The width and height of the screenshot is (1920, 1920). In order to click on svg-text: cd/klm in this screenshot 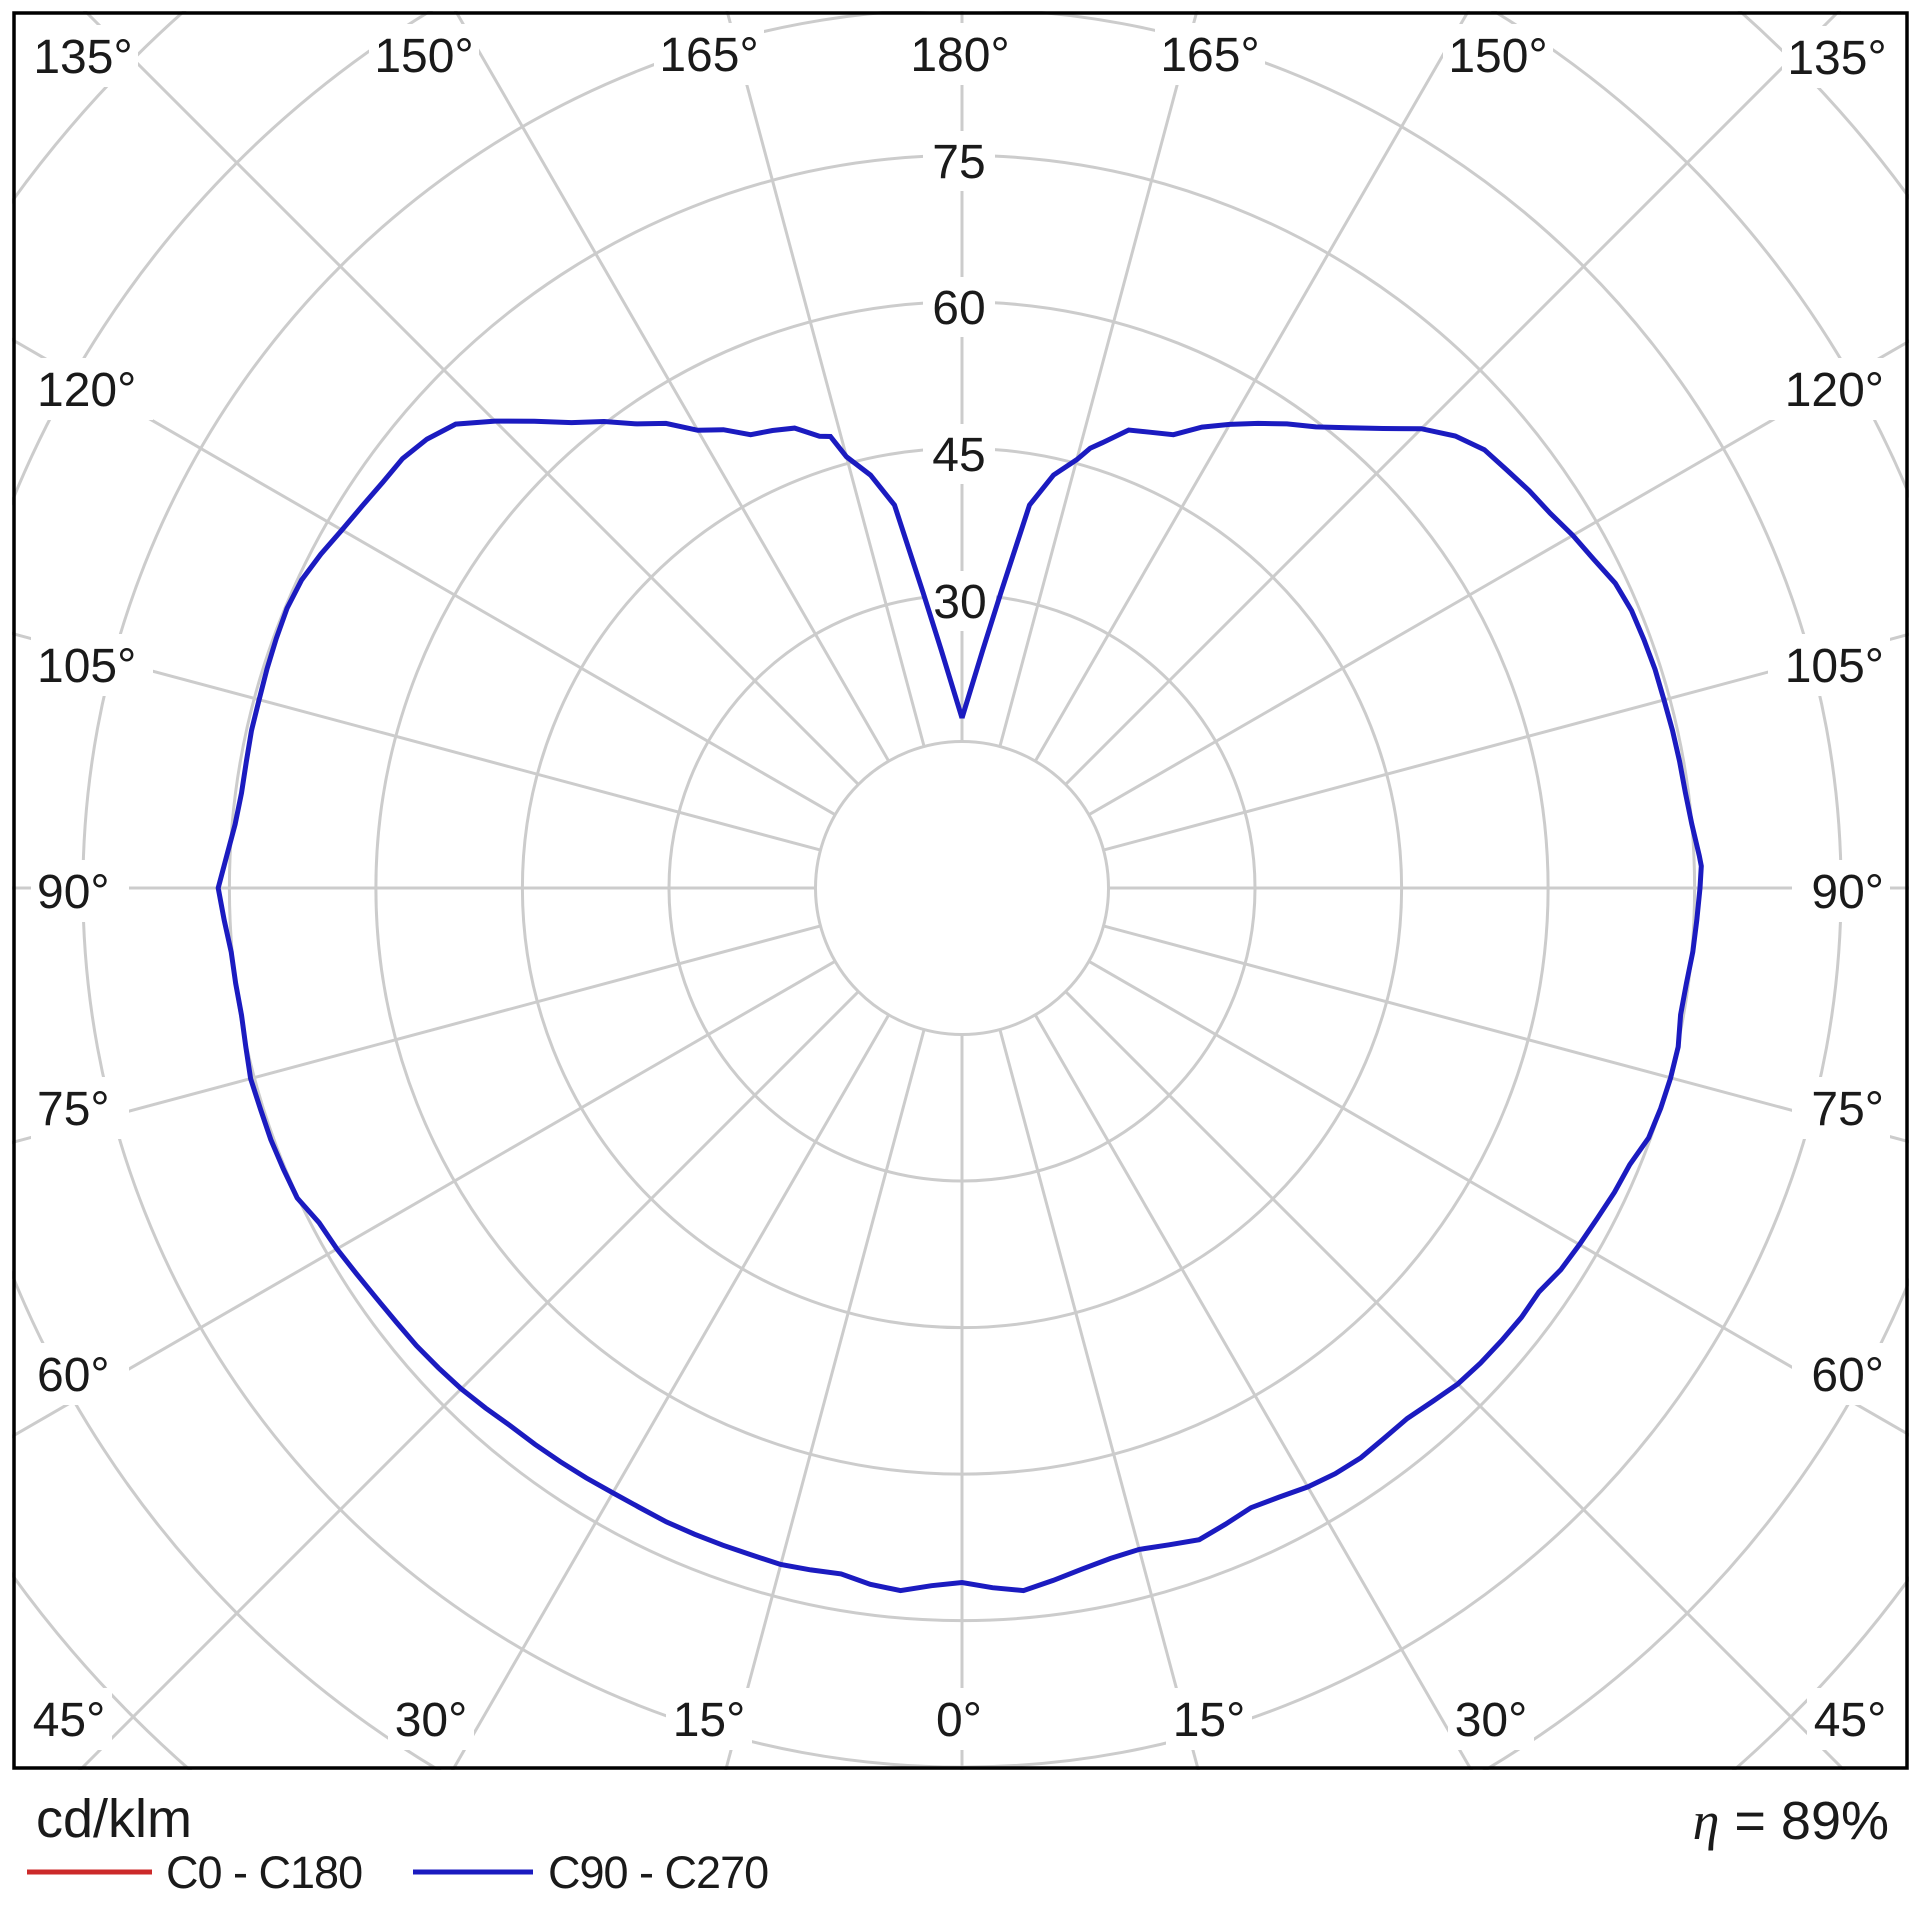, I will do `click(114, 1819)`.